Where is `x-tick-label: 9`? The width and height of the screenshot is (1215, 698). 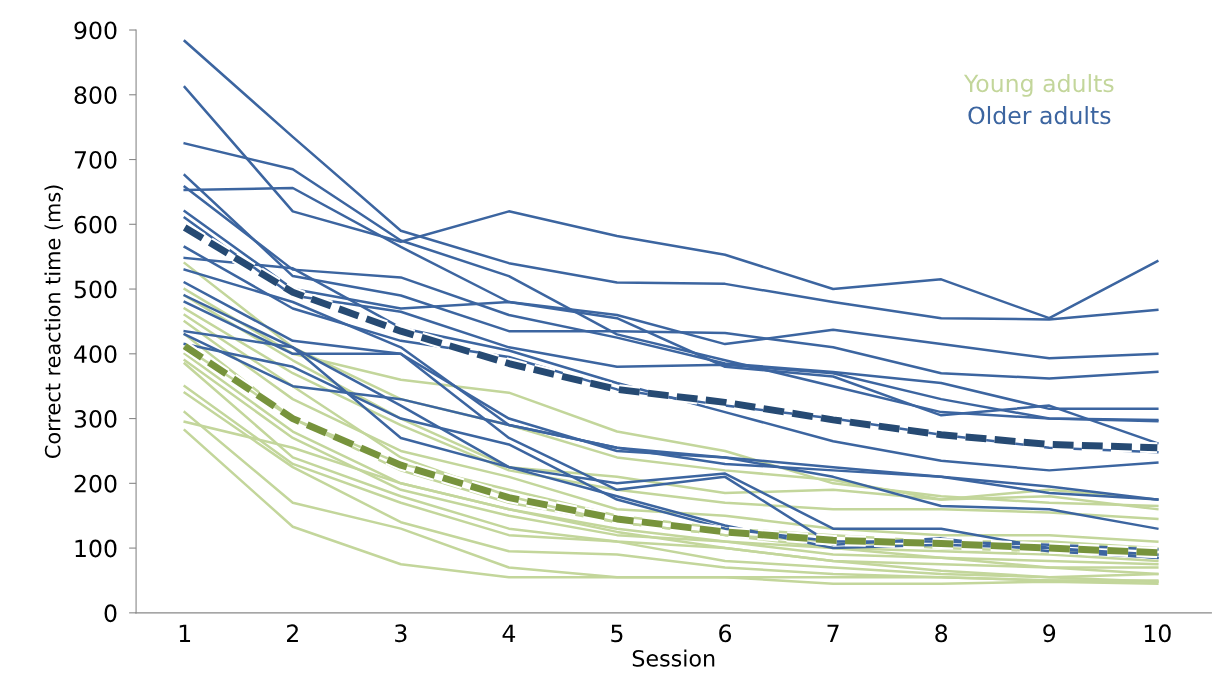
x-tick-label: 9 is located at coordinates (1049, 633).